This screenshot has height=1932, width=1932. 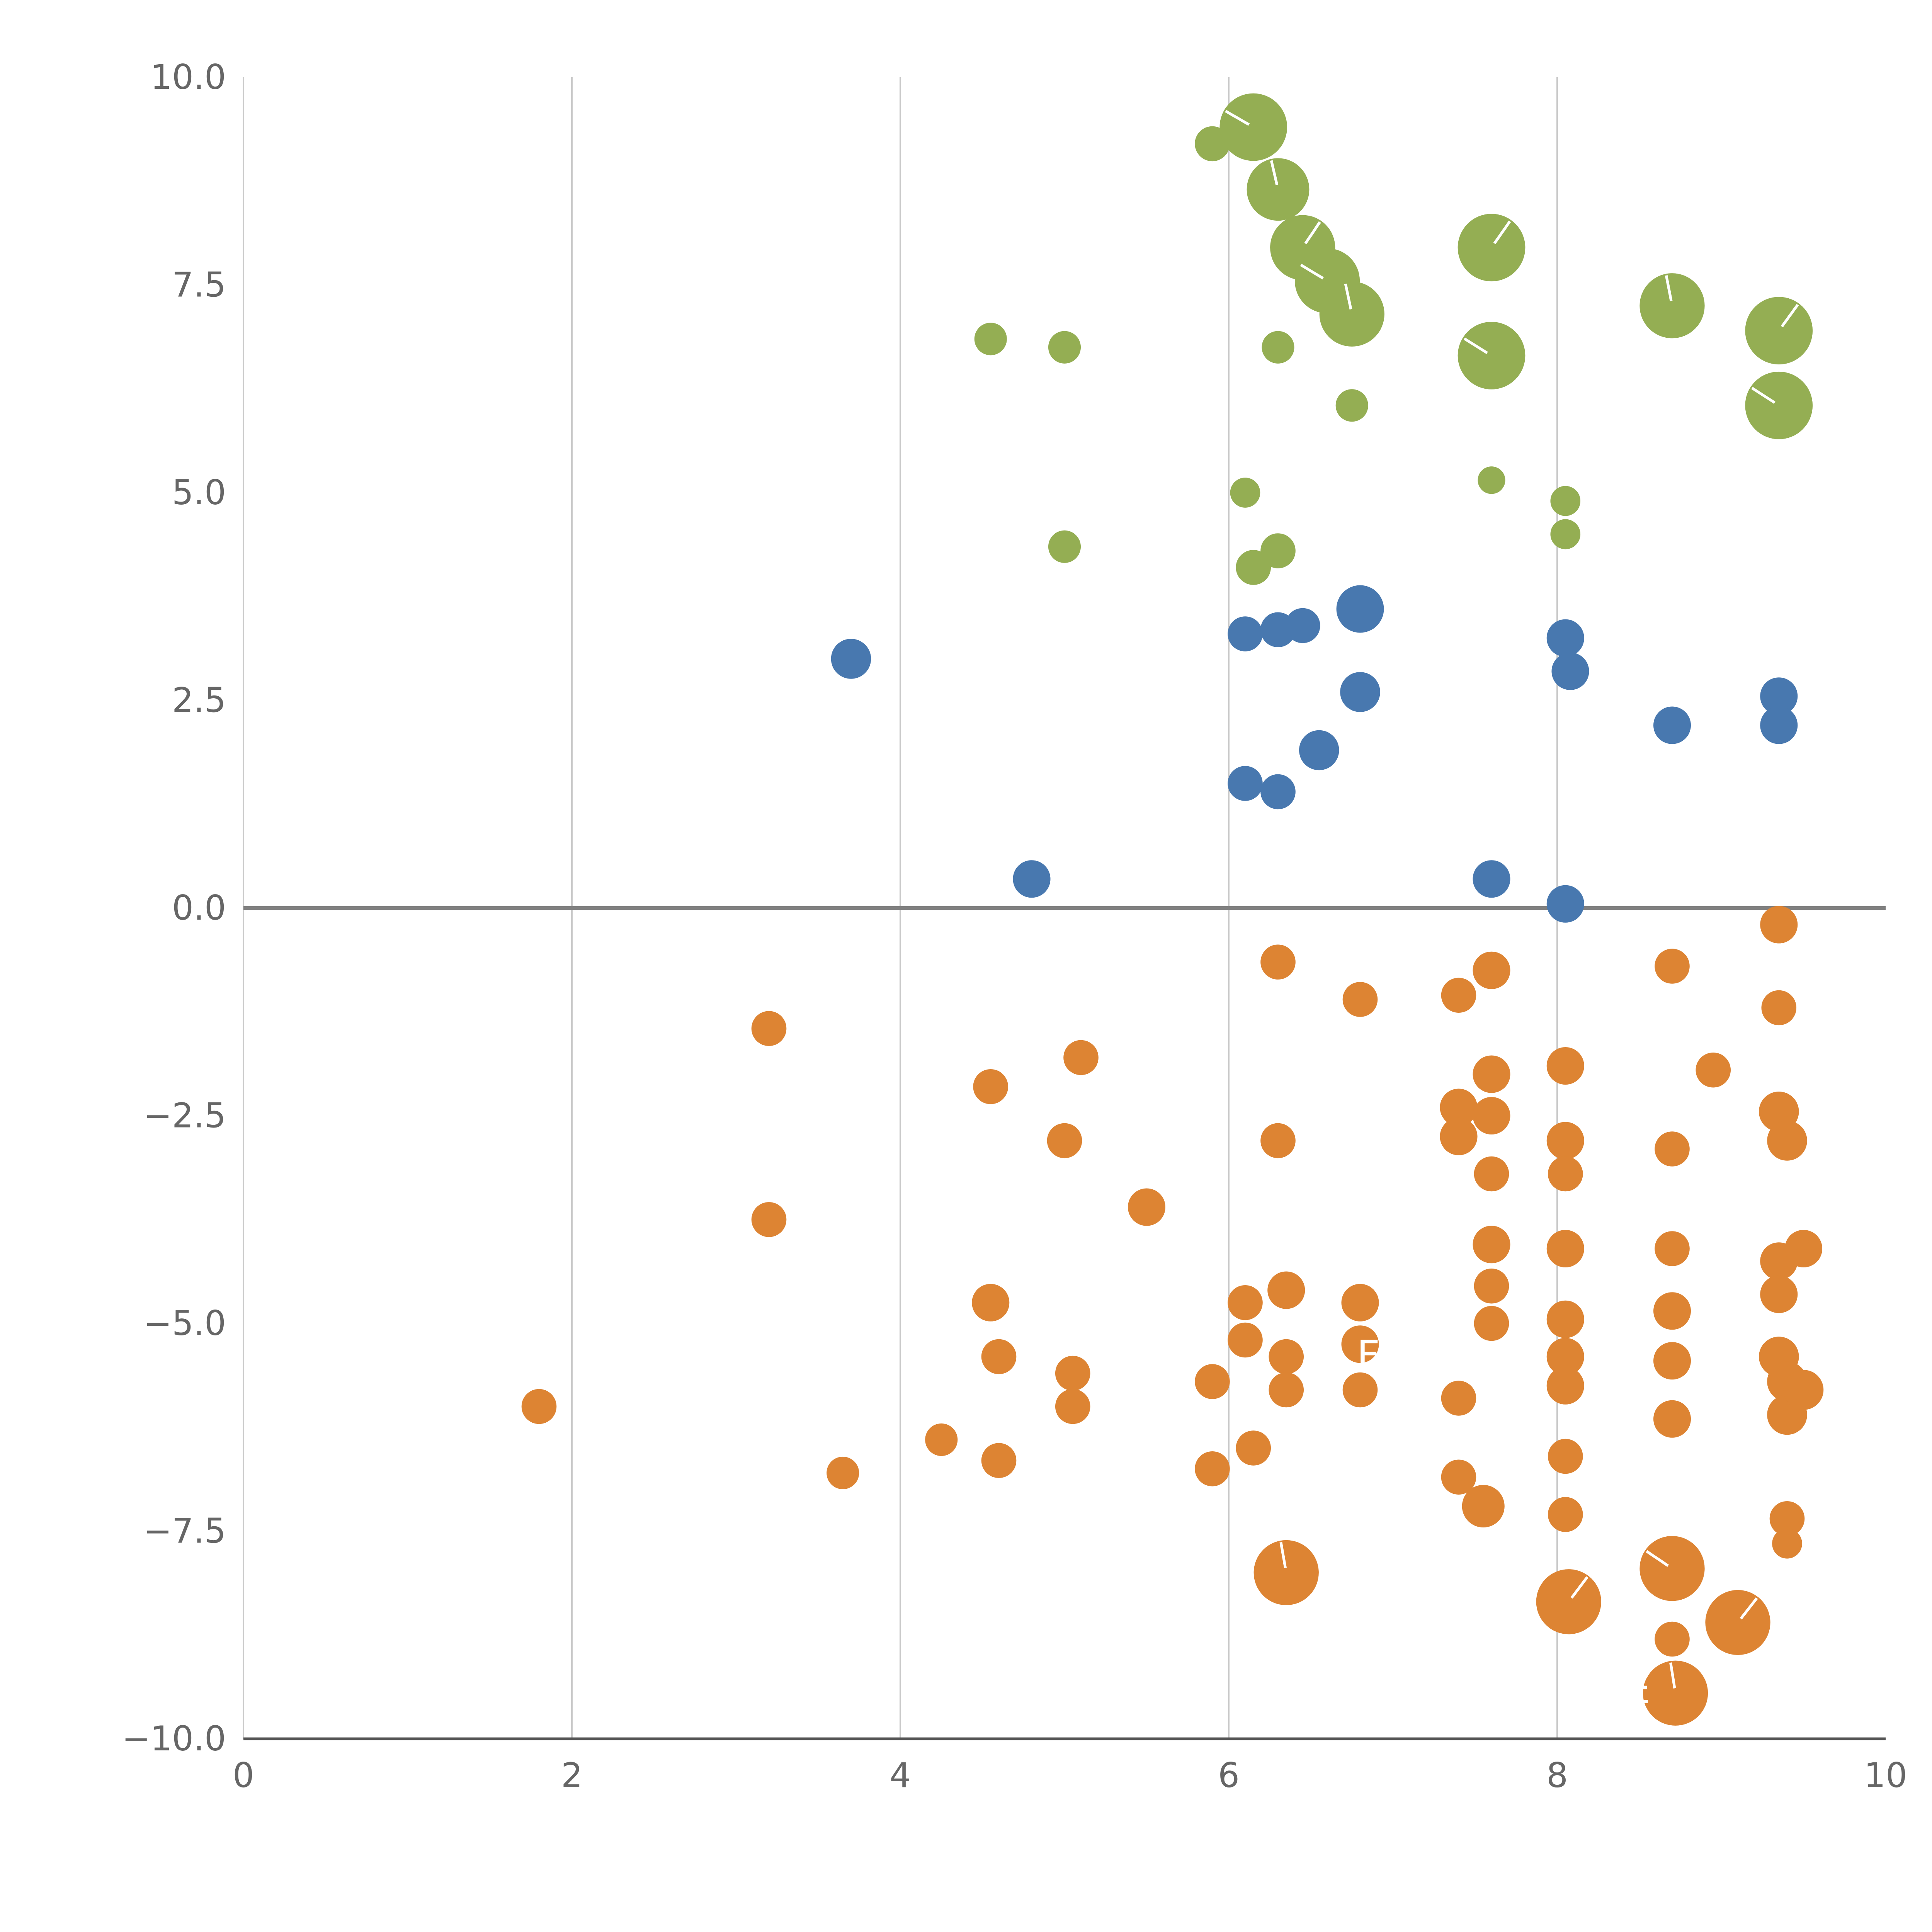 I want to click on y-tick-label: 2.5, so click(x=199, y=700).